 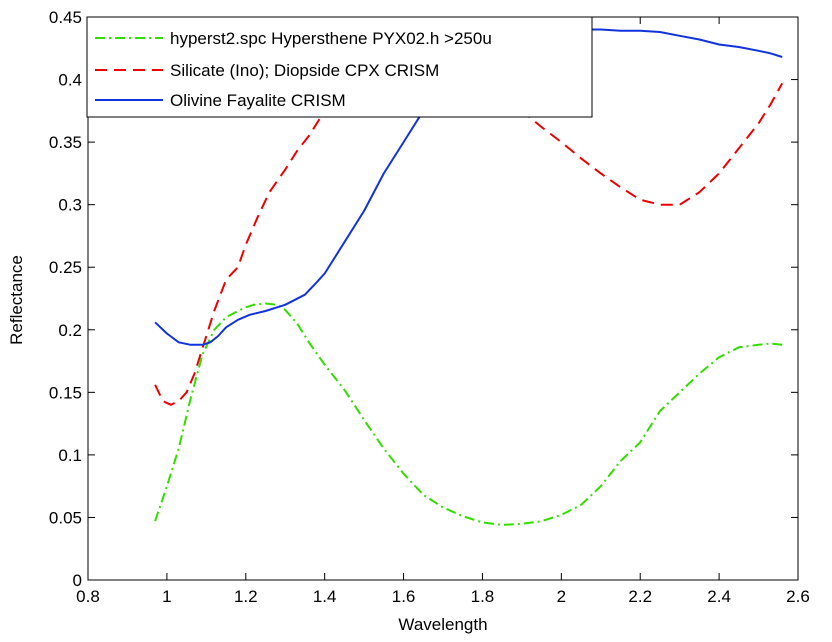 What do you see at coordinates (246, 596) in the screenshot?
I see `x-tick-label: 1.2` at bounding box center [246, 596].